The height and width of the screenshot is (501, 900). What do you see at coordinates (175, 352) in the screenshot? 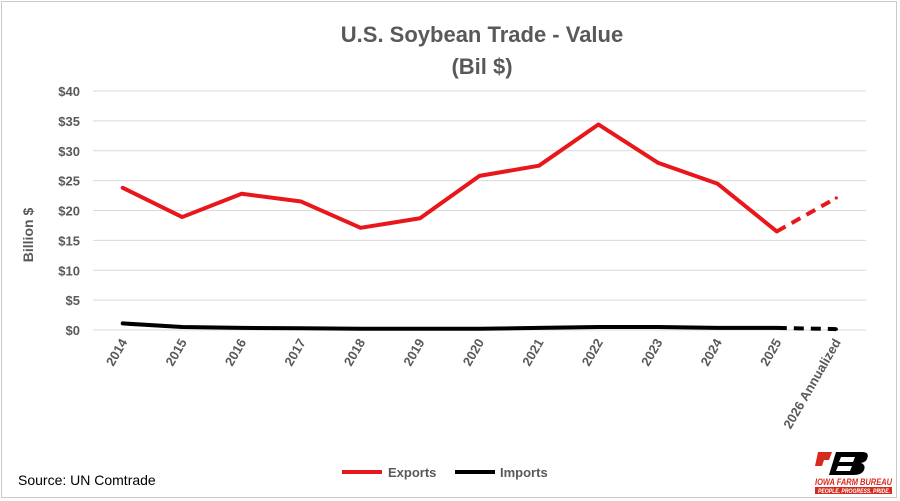
I see `x-tick-label: 2015` at bounding box center [175, 352].